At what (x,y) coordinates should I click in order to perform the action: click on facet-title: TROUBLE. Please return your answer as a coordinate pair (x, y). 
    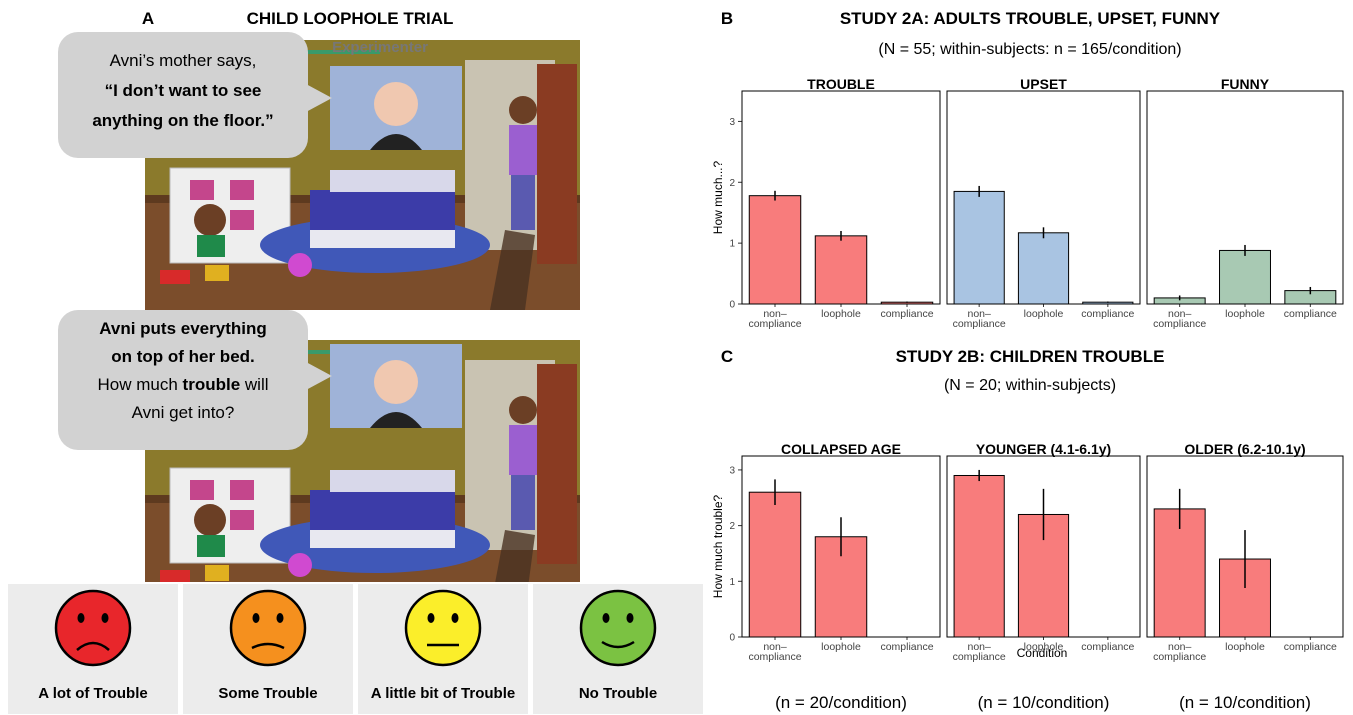
    Looking at the image, I should click on (841, 84).